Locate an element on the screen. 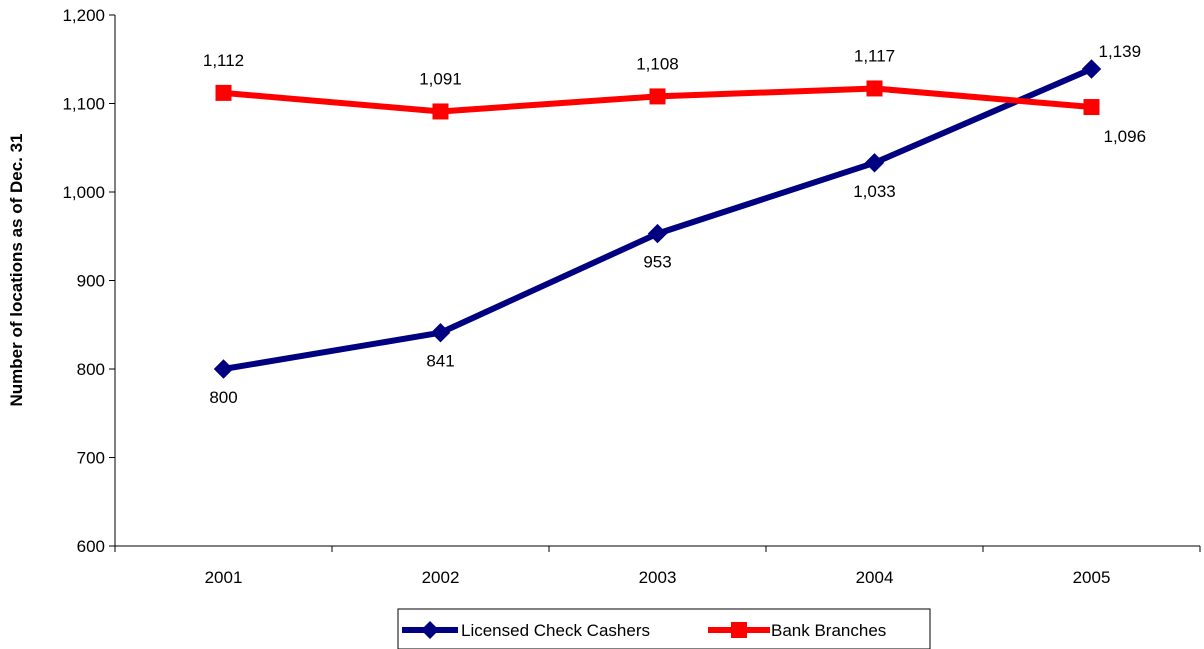  data-label: 841 is located at coordinates (440, 361).